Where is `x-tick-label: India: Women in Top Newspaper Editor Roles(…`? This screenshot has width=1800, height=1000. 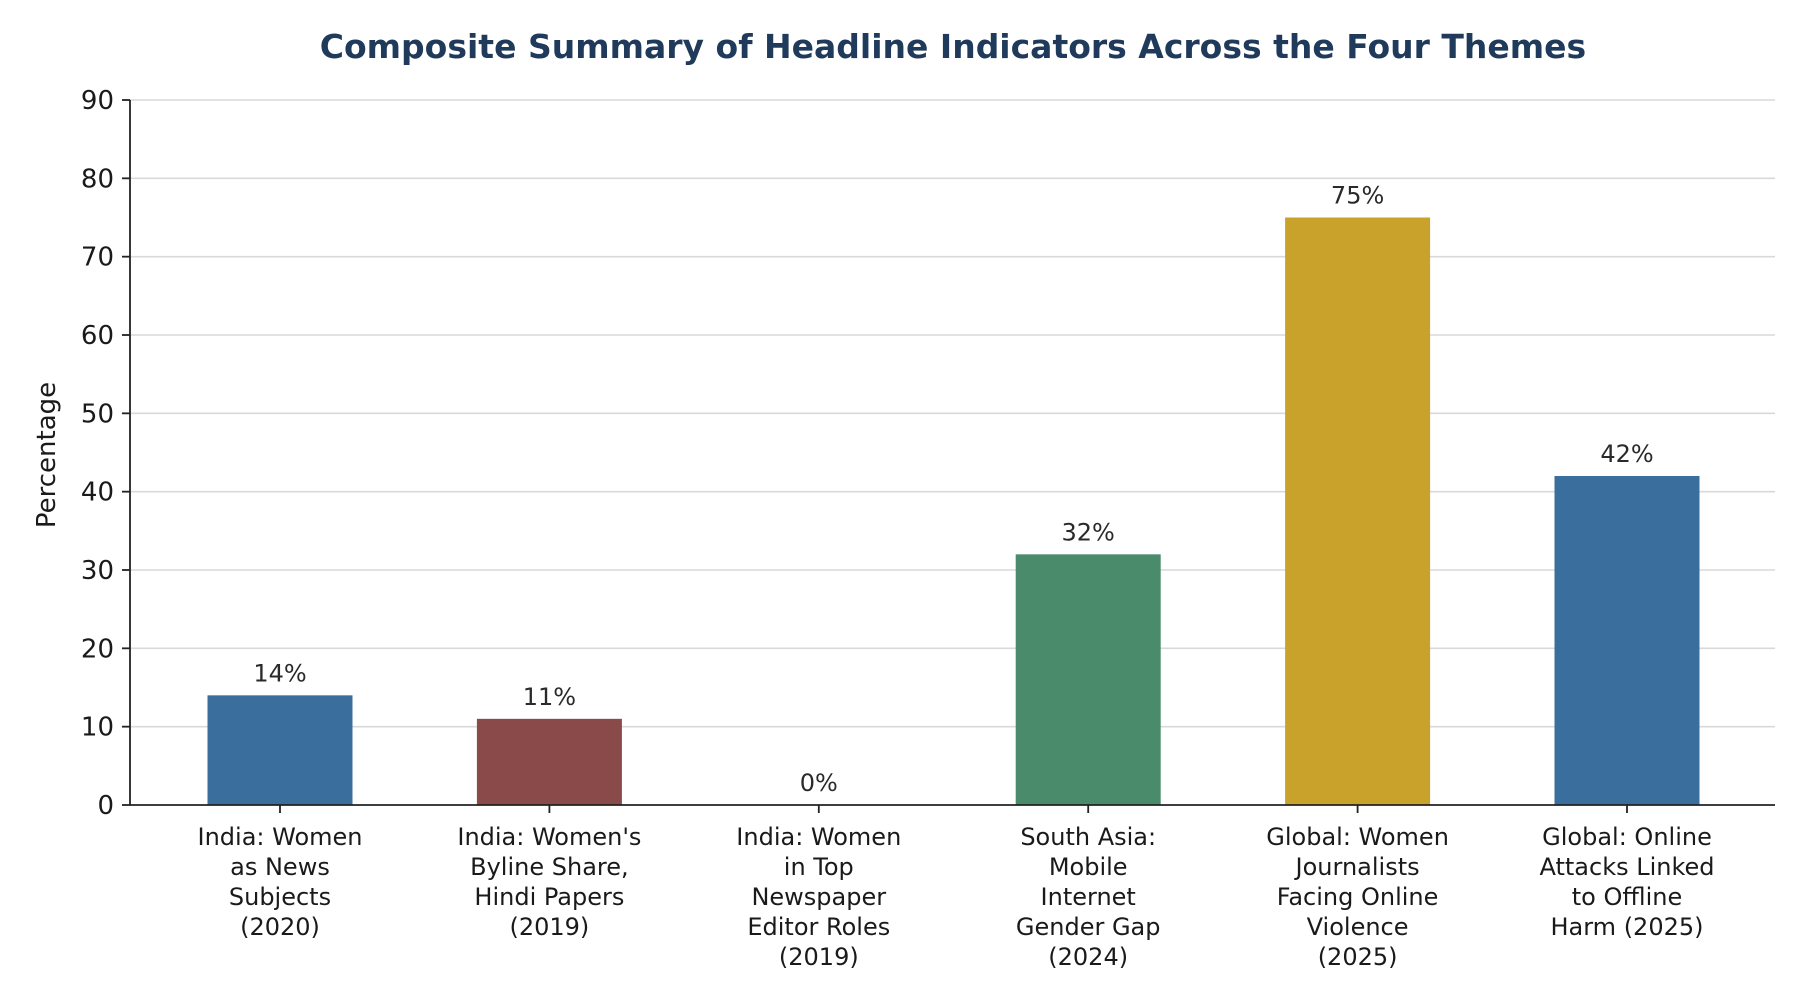
x-tick-label: India: Women in Top Newspaper Editor Roles(… is located at coordinates (818, 897).